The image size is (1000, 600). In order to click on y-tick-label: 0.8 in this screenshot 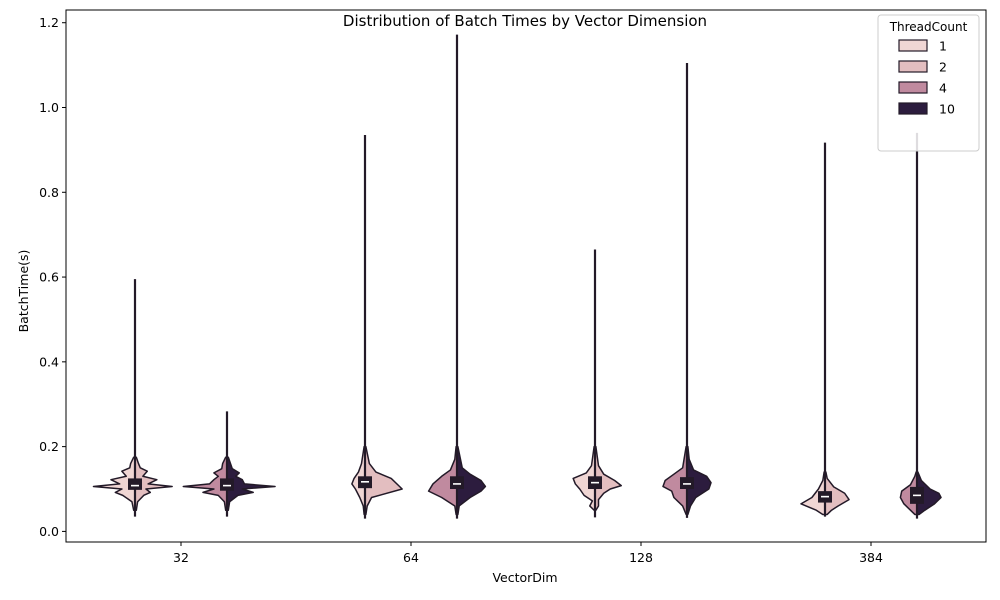, I will do `click(49, 192)`.